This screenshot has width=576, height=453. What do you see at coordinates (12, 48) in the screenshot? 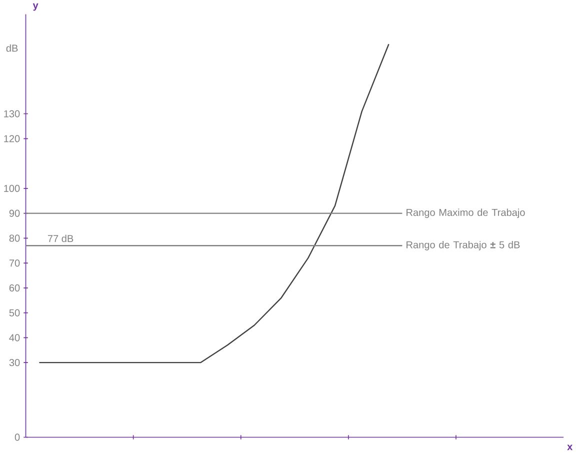
I see `text: dB` at bounding box center [12, 48].